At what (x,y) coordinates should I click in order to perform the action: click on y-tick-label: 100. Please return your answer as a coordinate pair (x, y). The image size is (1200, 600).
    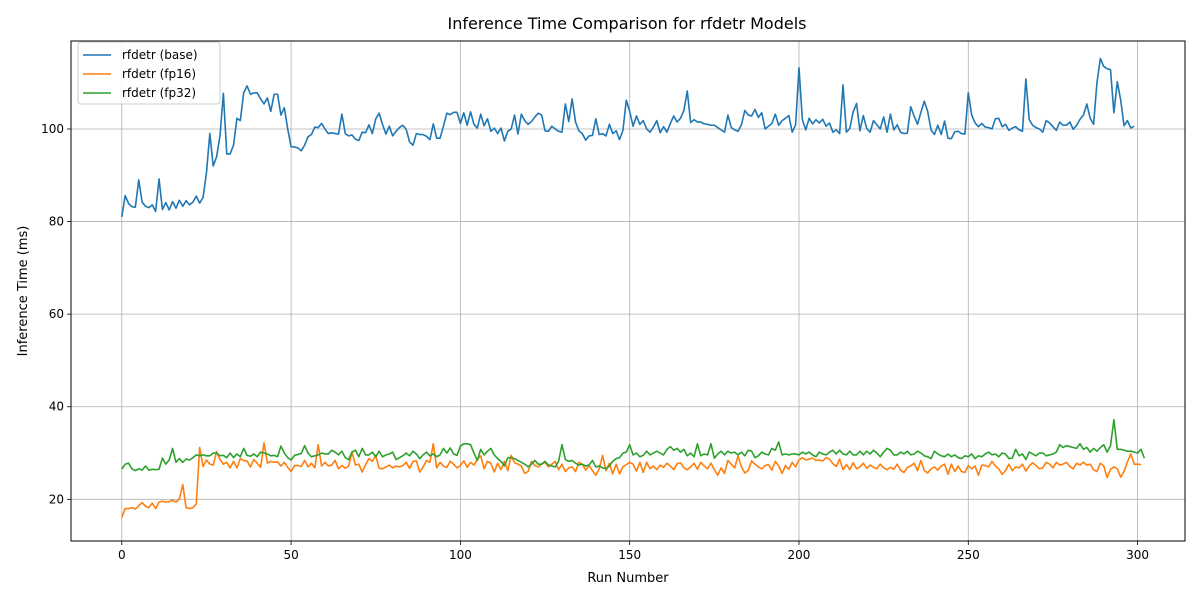
    Looking at the image, I should click on (52, 129).